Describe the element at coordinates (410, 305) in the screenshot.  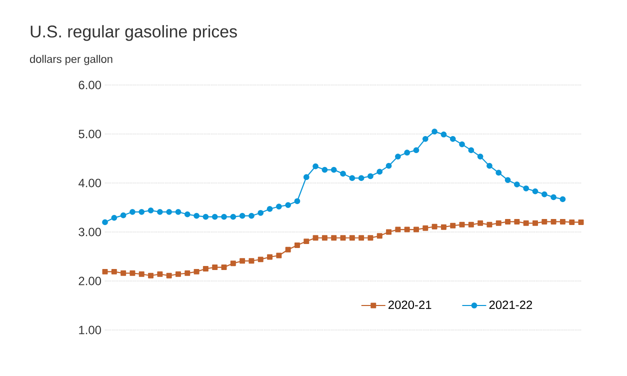
I see `legend-label: 2020-21` at that location.